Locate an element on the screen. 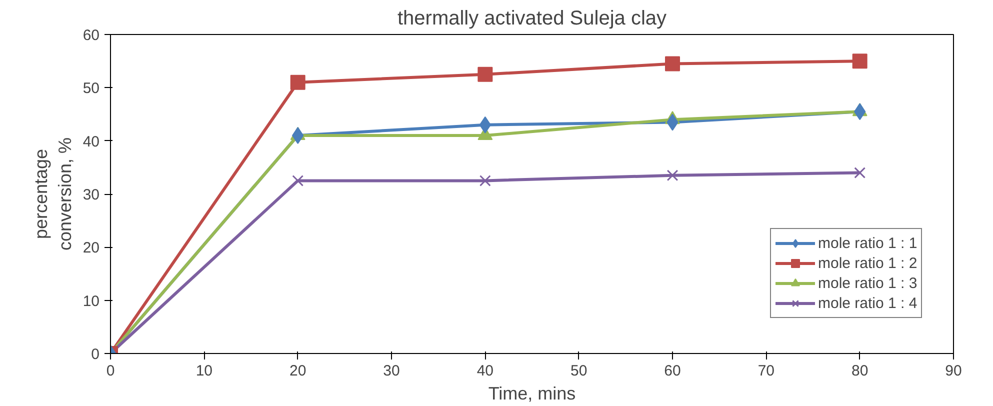 This screenshot has width=993, height=406. y-tick-label: 50 is located at coordinates (91, 89).